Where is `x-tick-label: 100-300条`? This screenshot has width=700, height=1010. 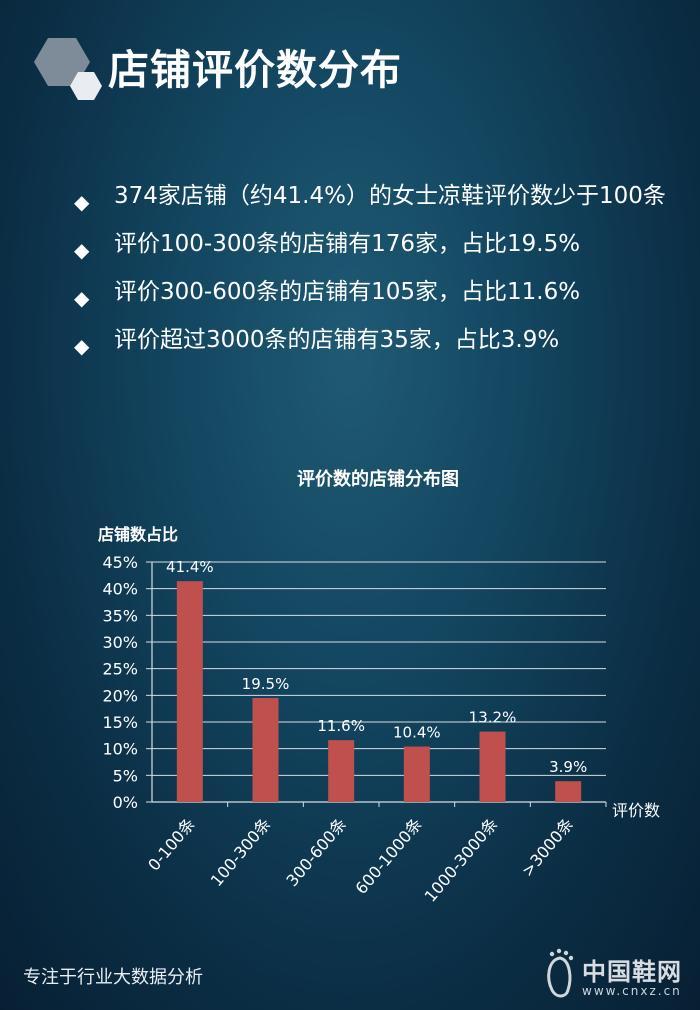
x-tick-label: 100-300条 is located at coordinates (241, 852).